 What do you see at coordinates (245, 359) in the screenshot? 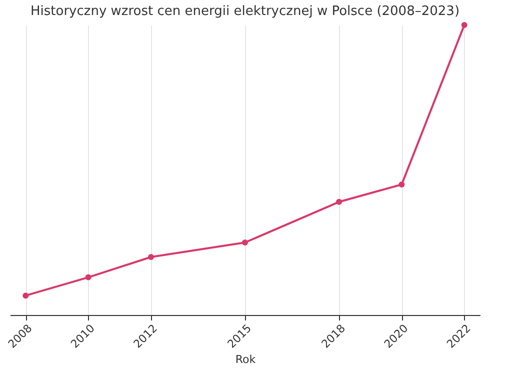
I see `x-axis-title: Rok` at bounding box center [245, 359].